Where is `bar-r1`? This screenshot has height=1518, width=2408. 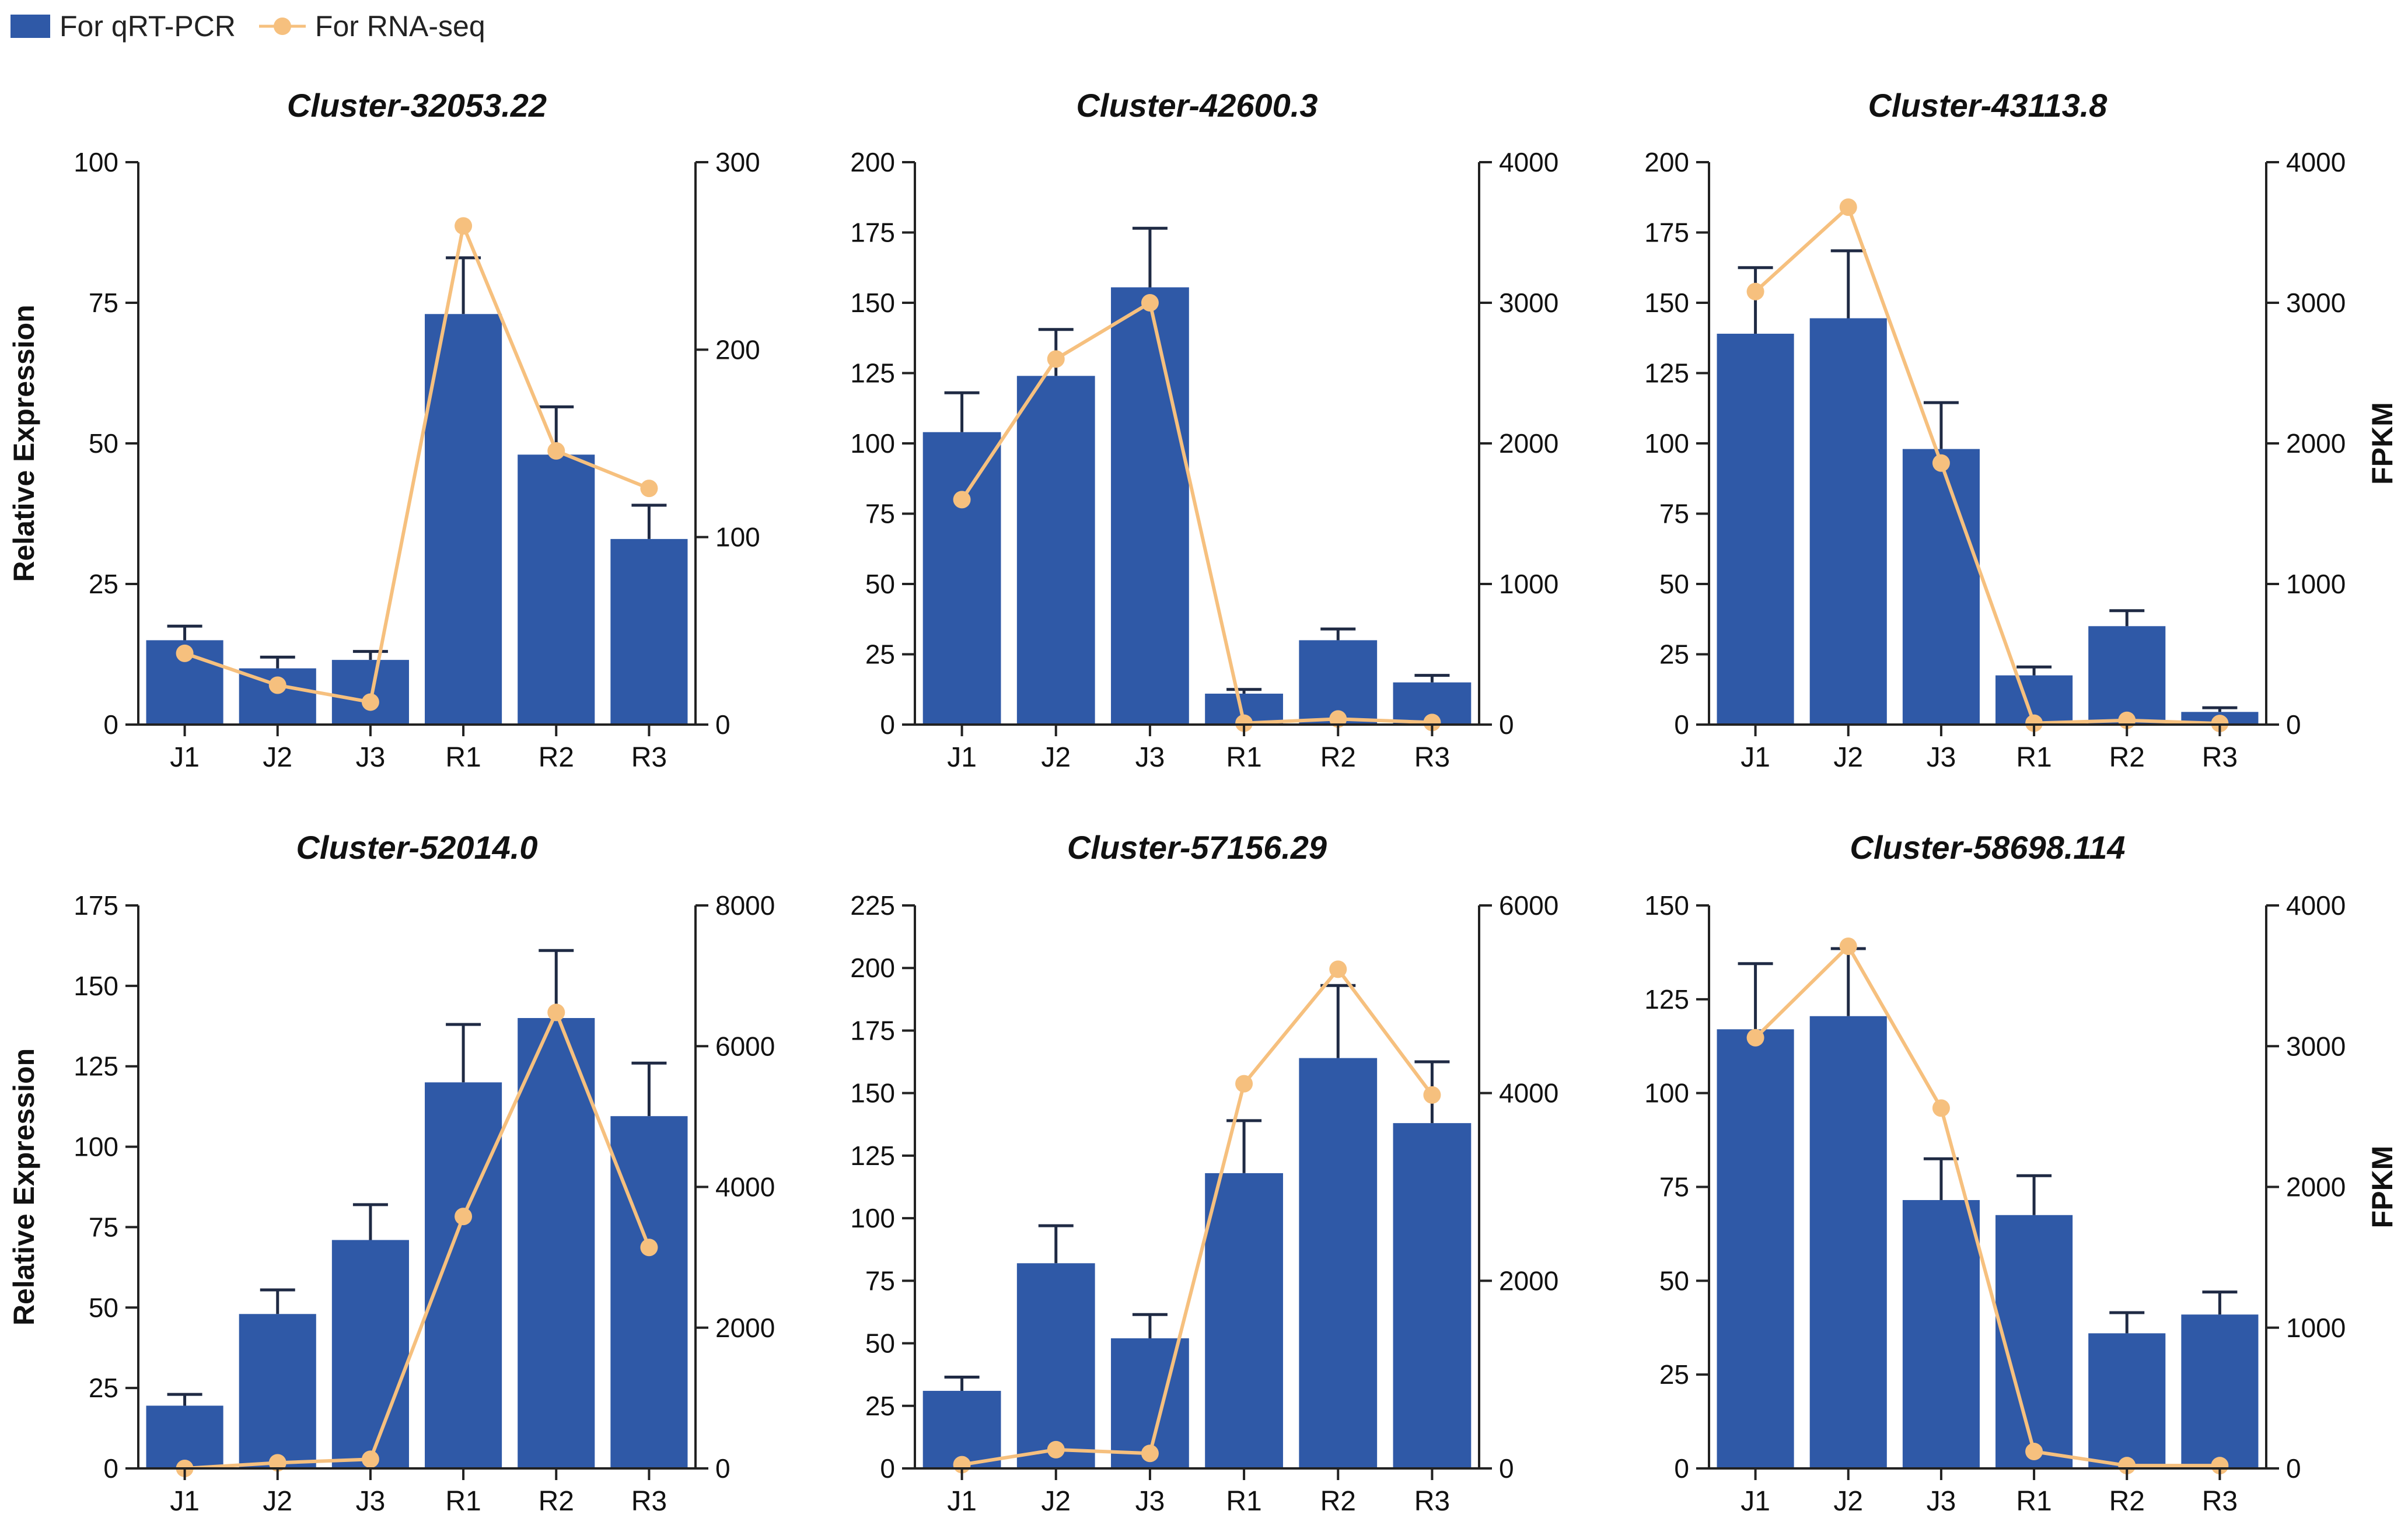 bar-r1 is located at coordinates (2034, 1341).